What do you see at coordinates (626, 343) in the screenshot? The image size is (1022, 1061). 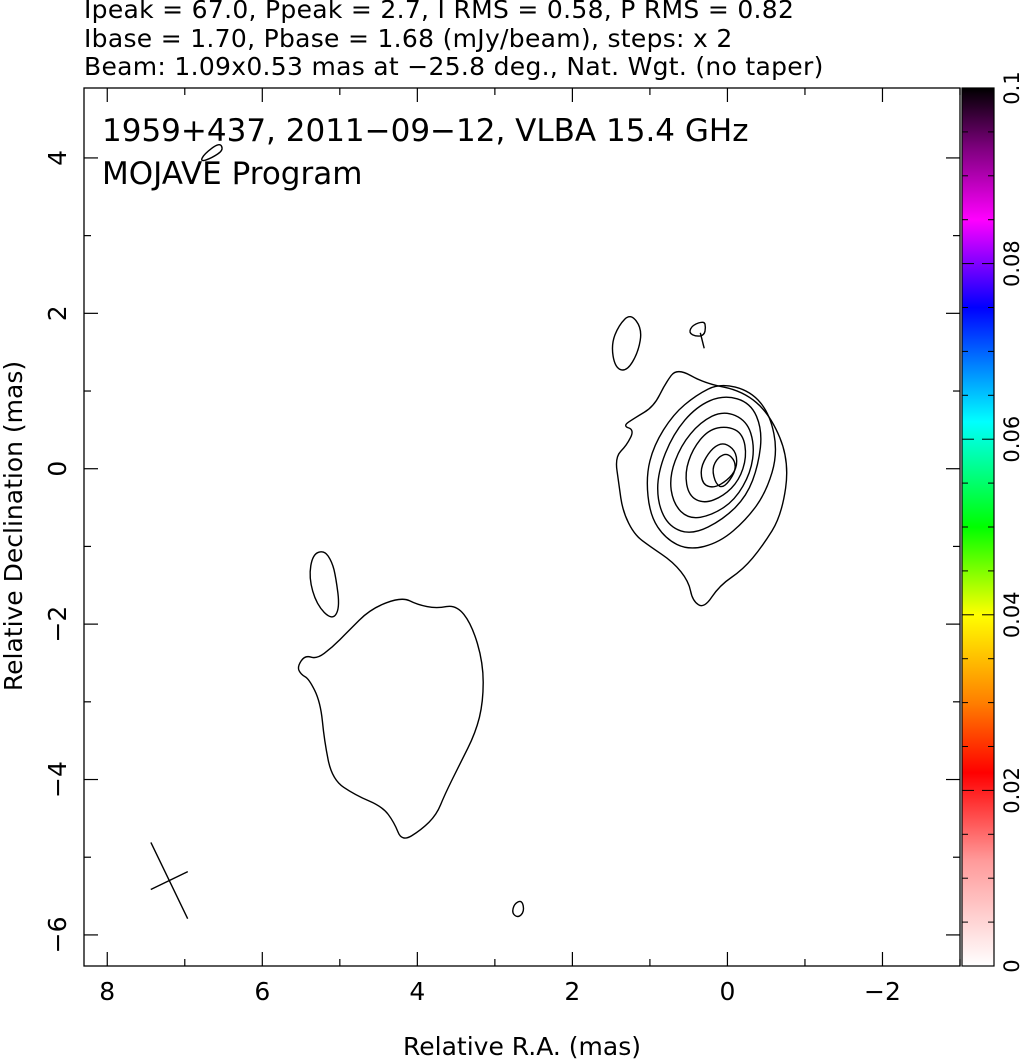 I see `north-blob-contour` at bounding box center [626, 343].